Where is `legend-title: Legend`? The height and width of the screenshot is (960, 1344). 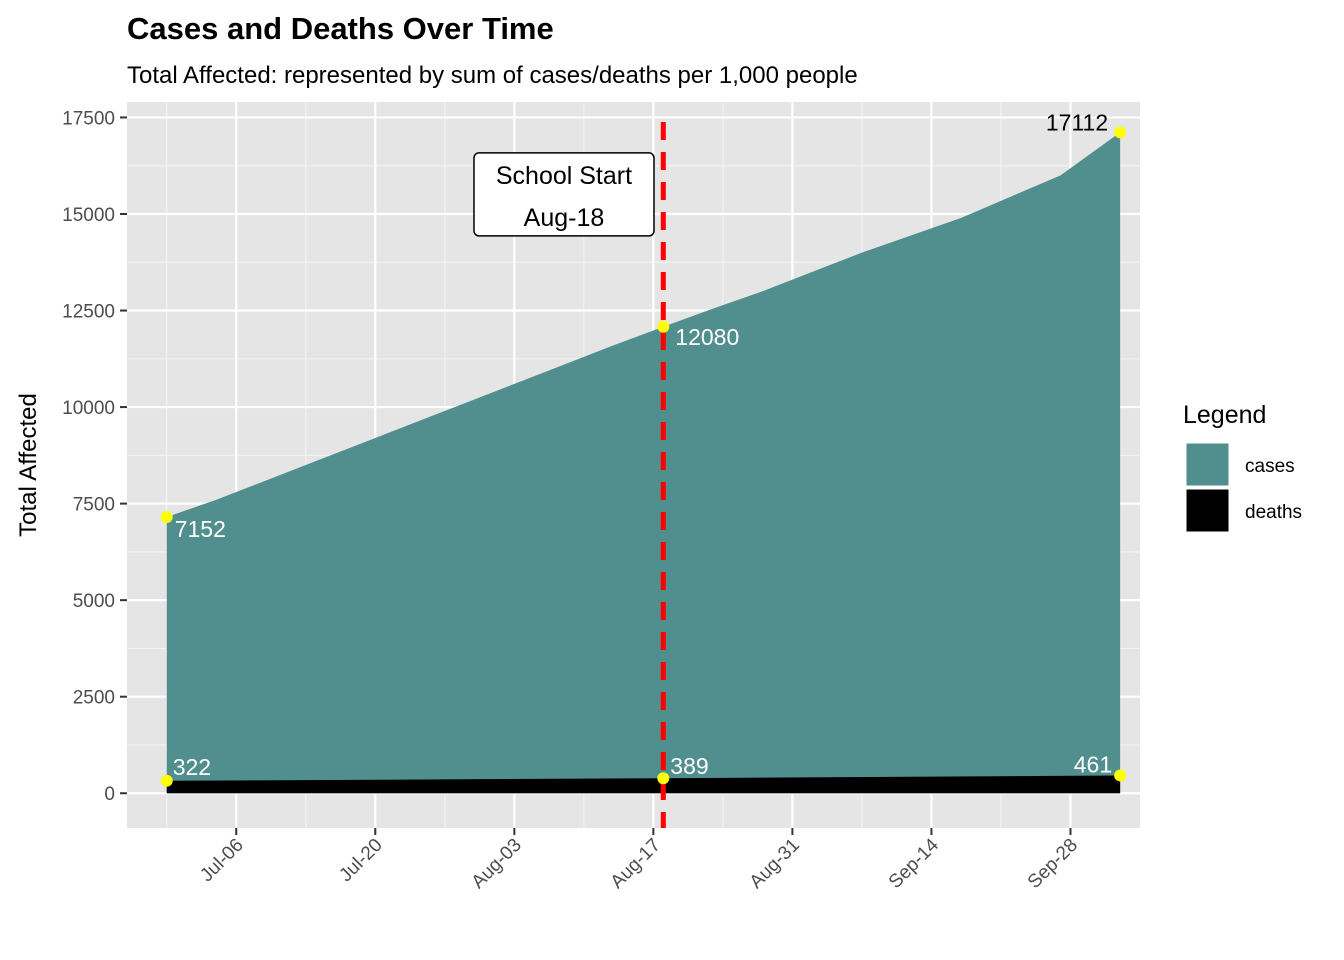 legend-title: Legend is located at coordinates (1224, 415).